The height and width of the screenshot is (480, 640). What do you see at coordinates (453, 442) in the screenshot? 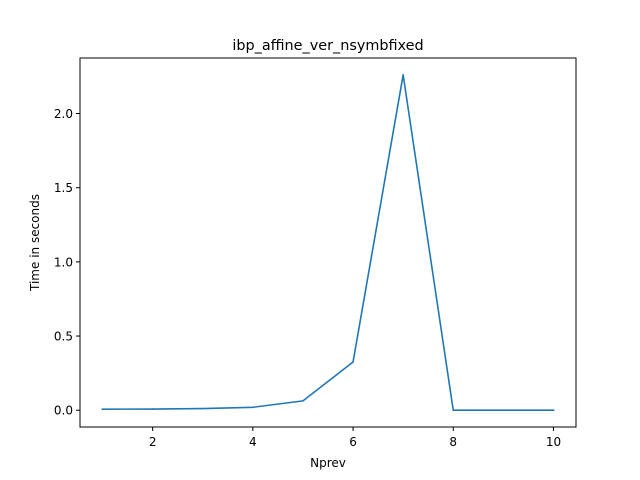
I see `x-tick-label: 8` at bounding box center [453, 442].